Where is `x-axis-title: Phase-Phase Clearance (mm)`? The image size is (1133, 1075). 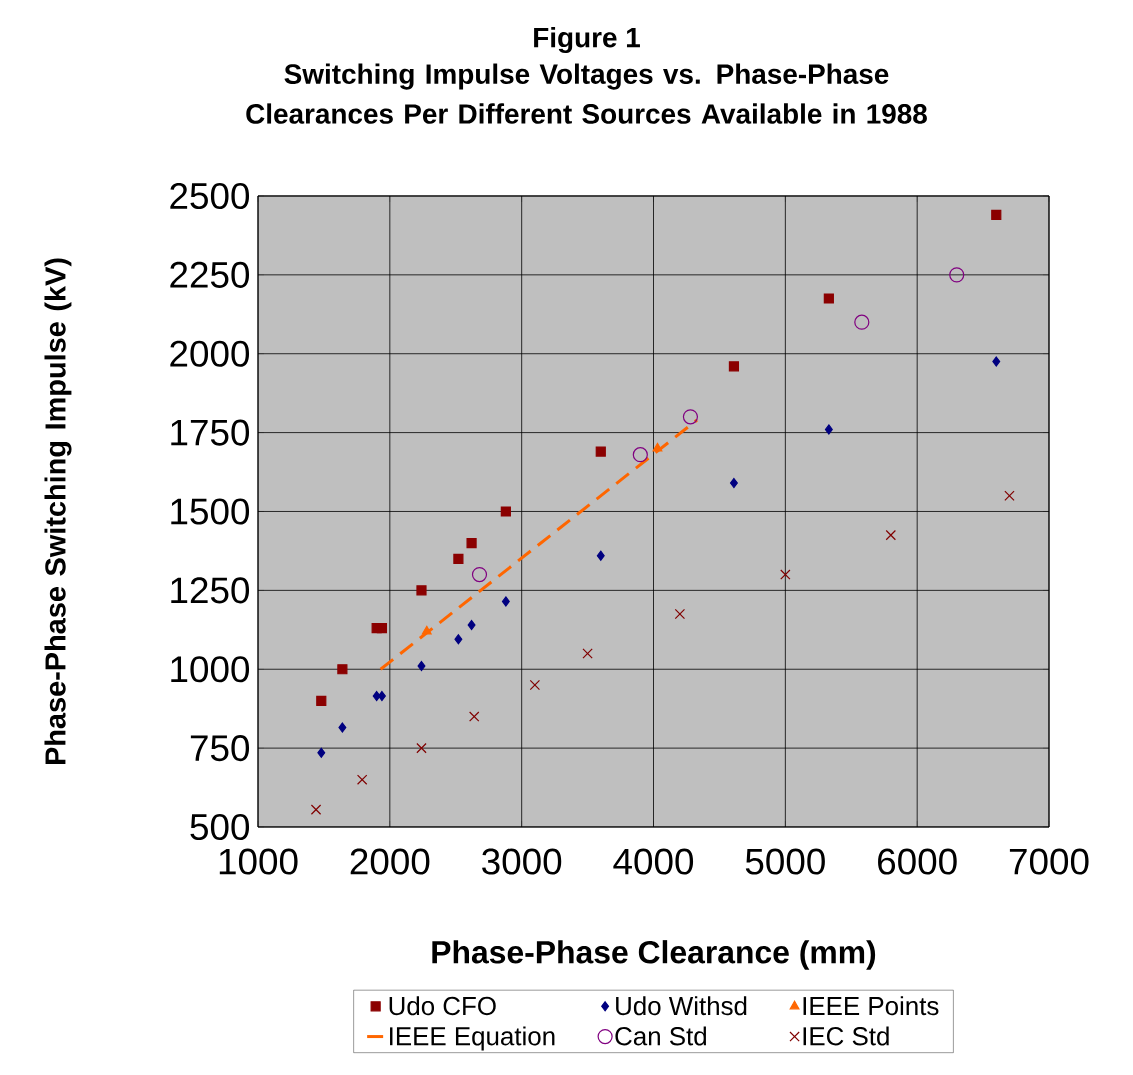
x-axis-title: Phase-Phase Clearance (mm) is located at coordinates (654, 955).